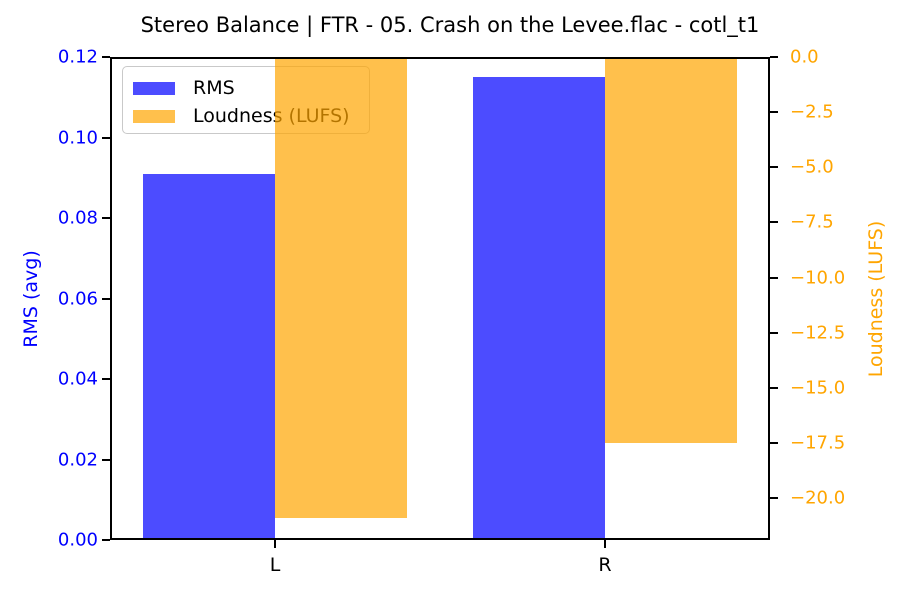  Describe the element at coordinates (77, 298) in the screenshot. I see `left-tick-label: 0.06` at that location.